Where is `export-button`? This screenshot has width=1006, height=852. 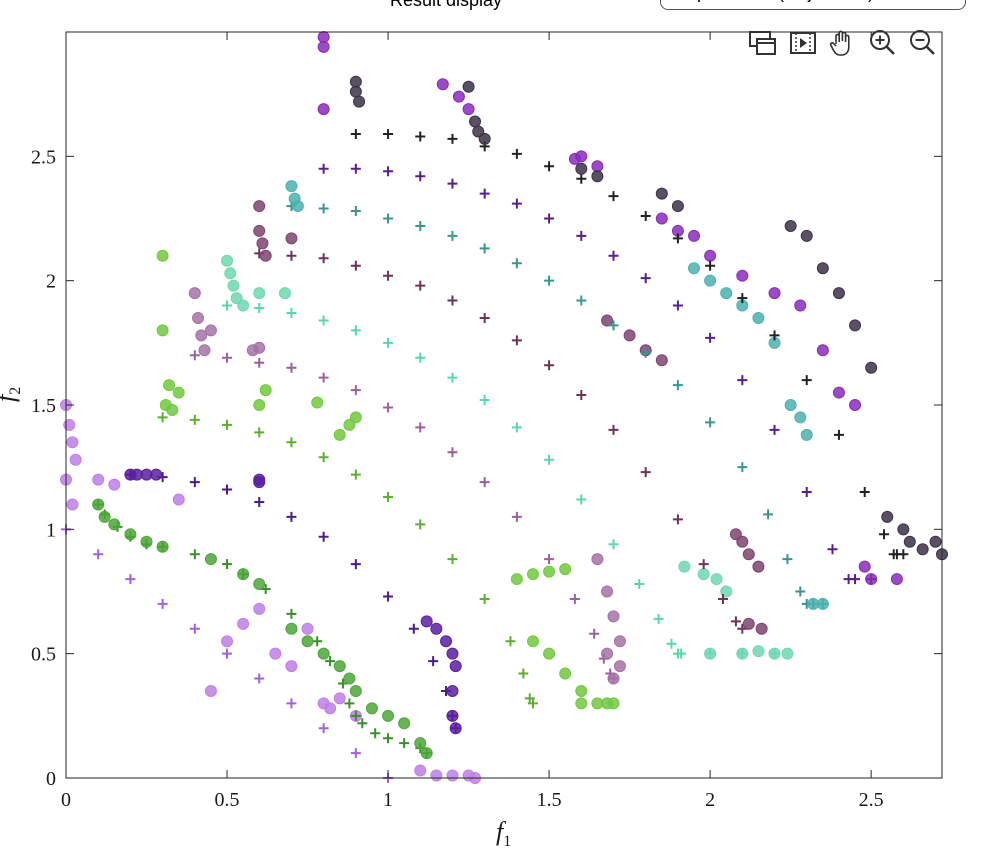 export-button is located at coordinates (763, 43).